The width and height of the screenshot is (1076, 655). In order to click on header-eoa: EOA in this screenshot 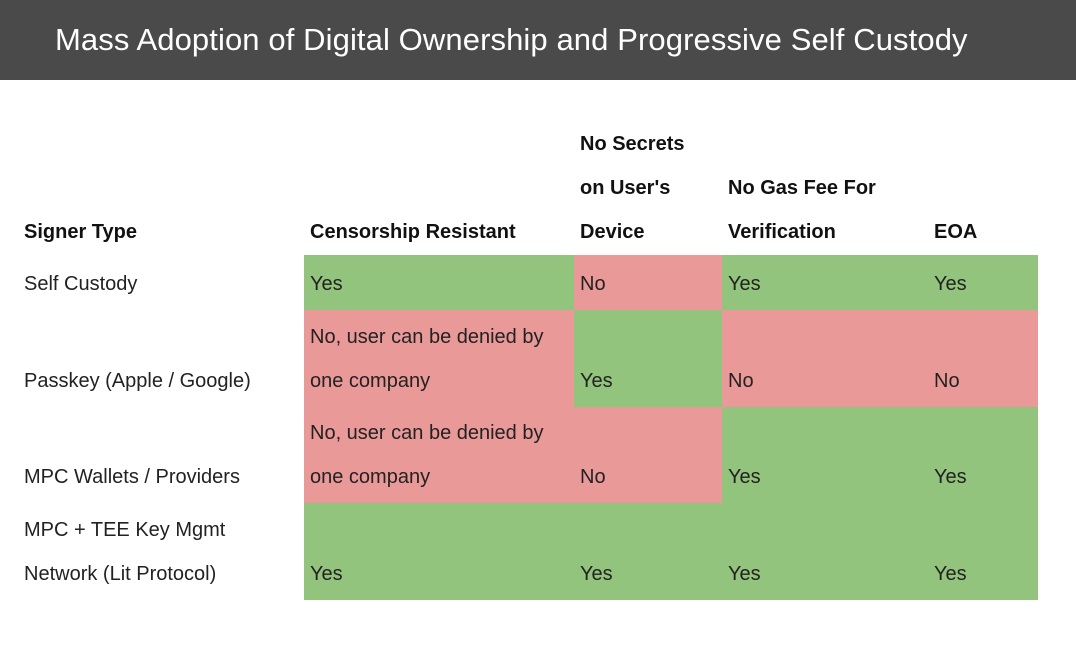, I will do `click(983, 189)`.